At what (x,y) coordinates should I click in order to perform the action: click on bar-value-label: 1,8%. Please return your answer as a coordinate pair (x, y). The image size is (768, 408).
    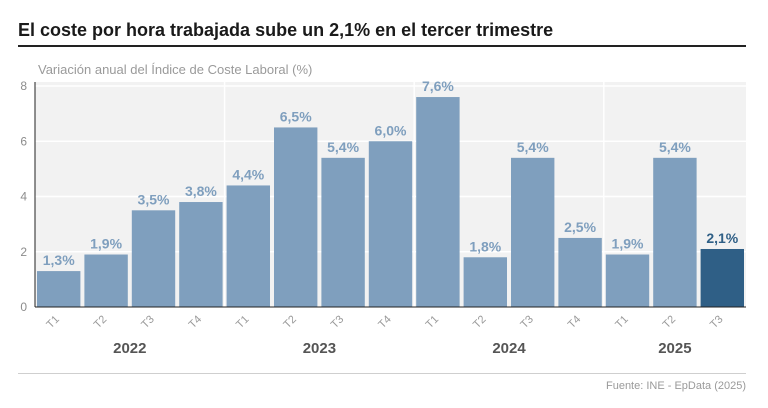
    Looking at the image, I should click on (485, 246).